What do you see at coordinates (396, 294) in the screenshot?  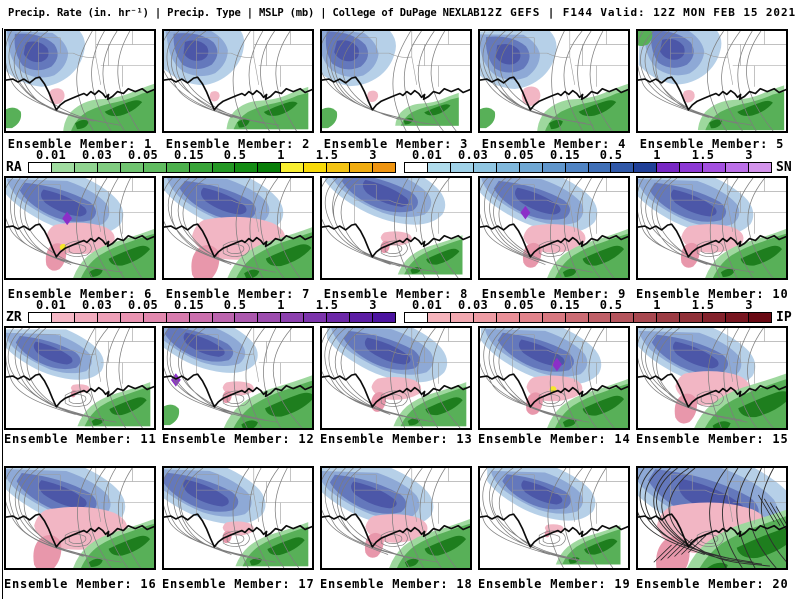 I see `panel-label-member-8: Ensemble Member: 8` at bounding box center [396, 294].